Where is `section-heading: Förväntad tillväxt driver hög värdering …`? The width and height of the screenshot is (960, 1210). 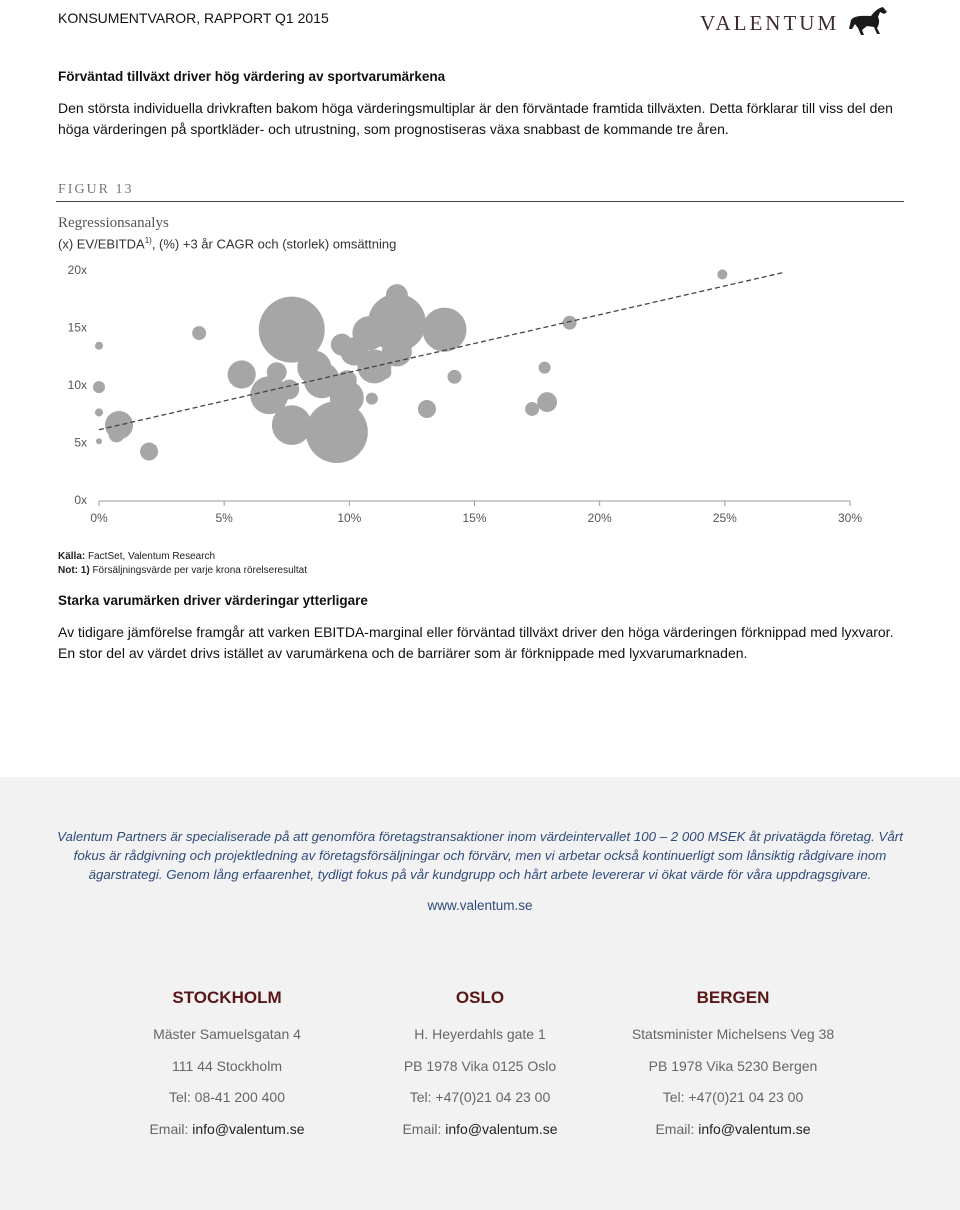 section-heading: Förväntad tillväxt driver hög värdering … is located at coordinates (252, 76).